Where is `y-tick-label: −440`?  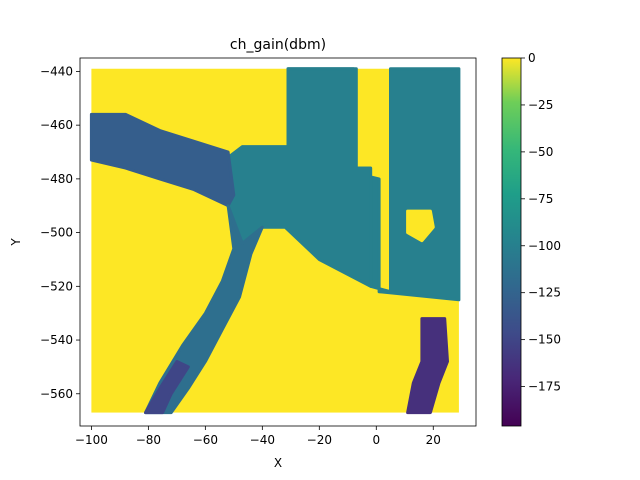
y-tick-label: −440 is located at coordinates (56, 71).